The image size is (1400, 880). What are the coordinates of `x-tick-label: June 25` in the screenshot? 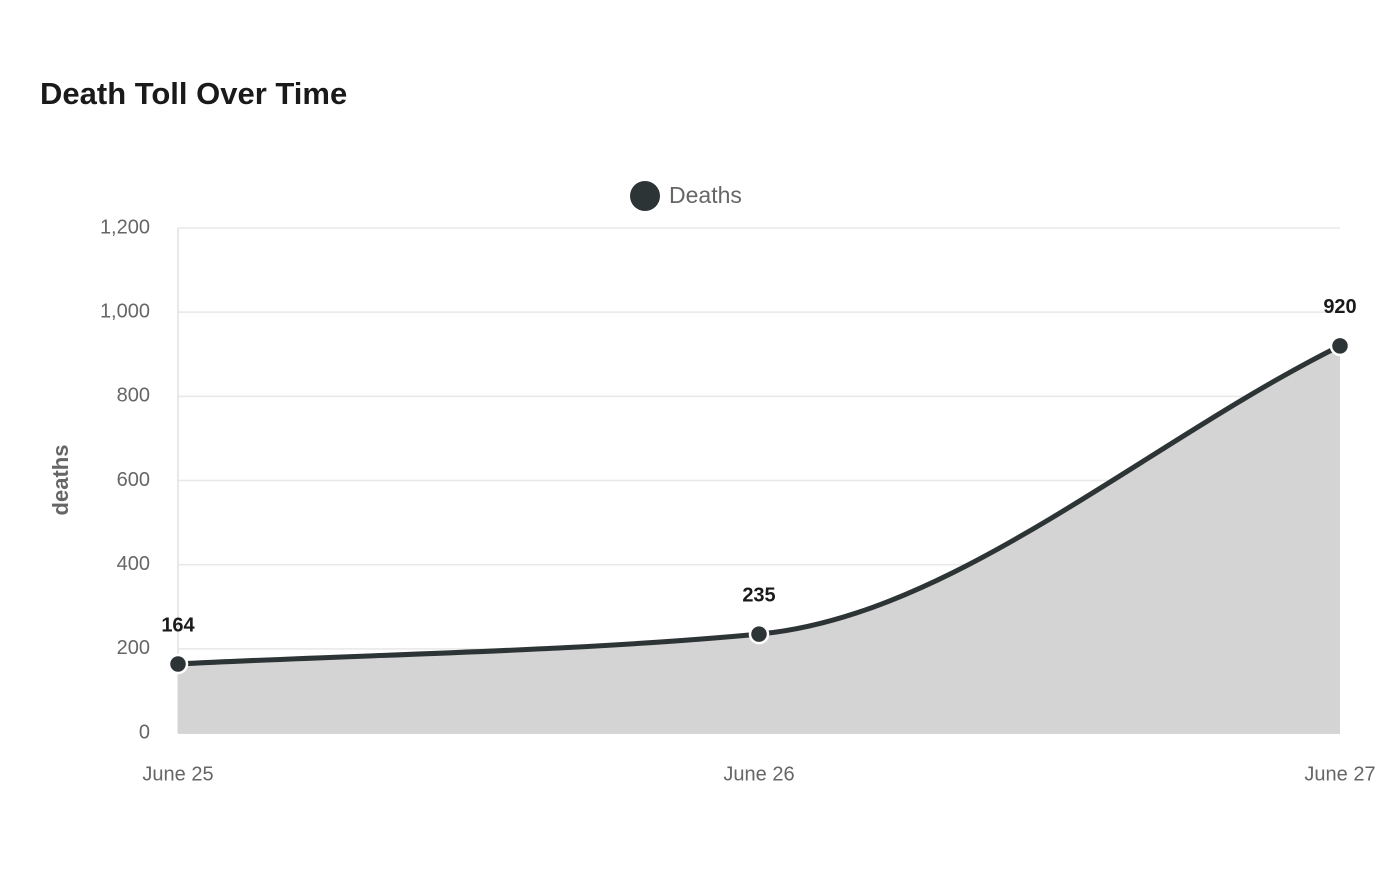 It's located at (177, 774).